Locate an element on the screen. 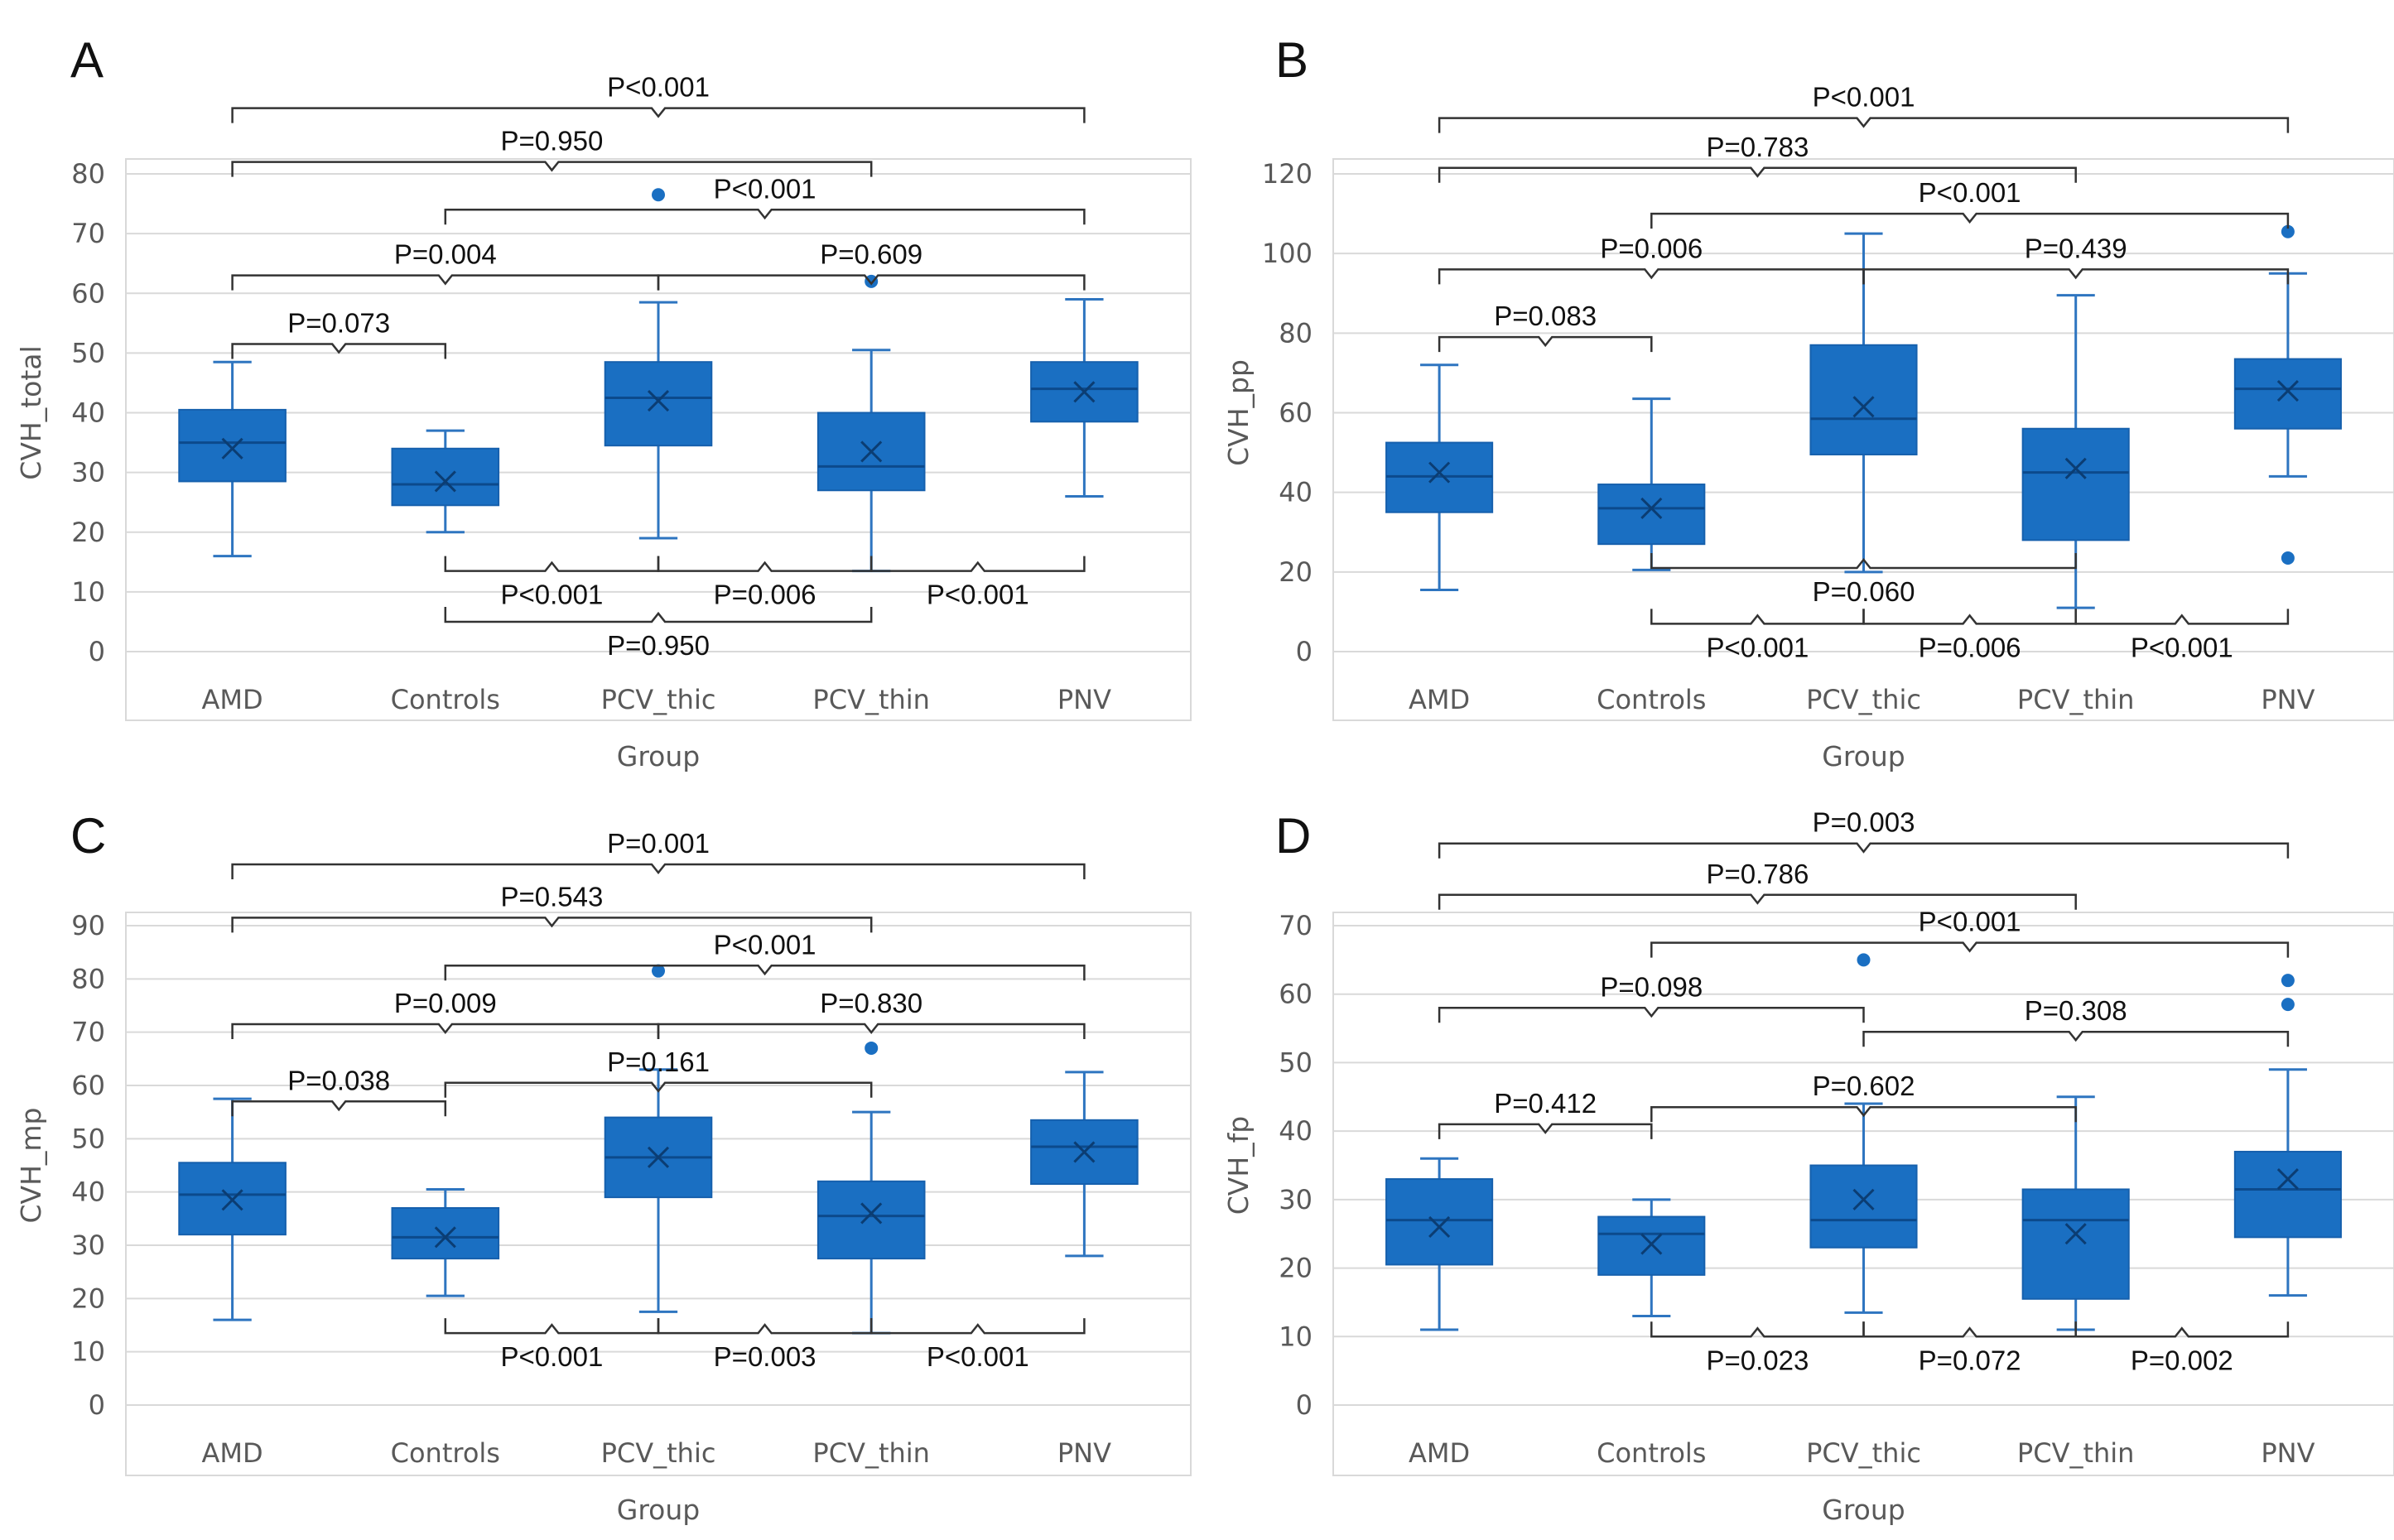  x-tick-label: AMD is located at coordinates (232, 1453).